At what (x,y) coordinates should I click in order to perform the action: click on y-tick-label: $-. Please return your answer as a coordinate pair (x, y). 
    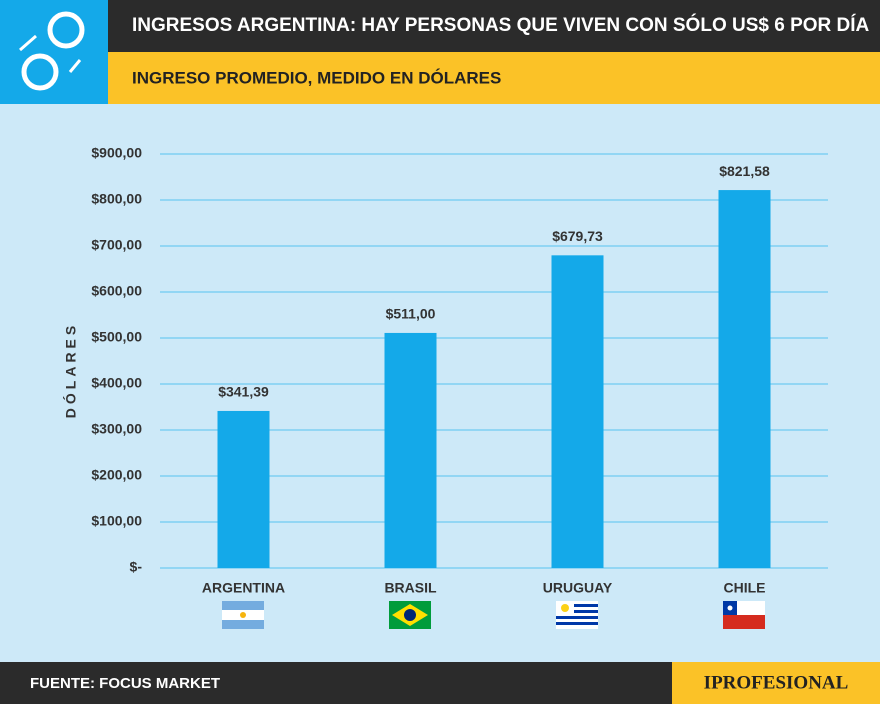
    Looking at the image, I should click on (136, 567).